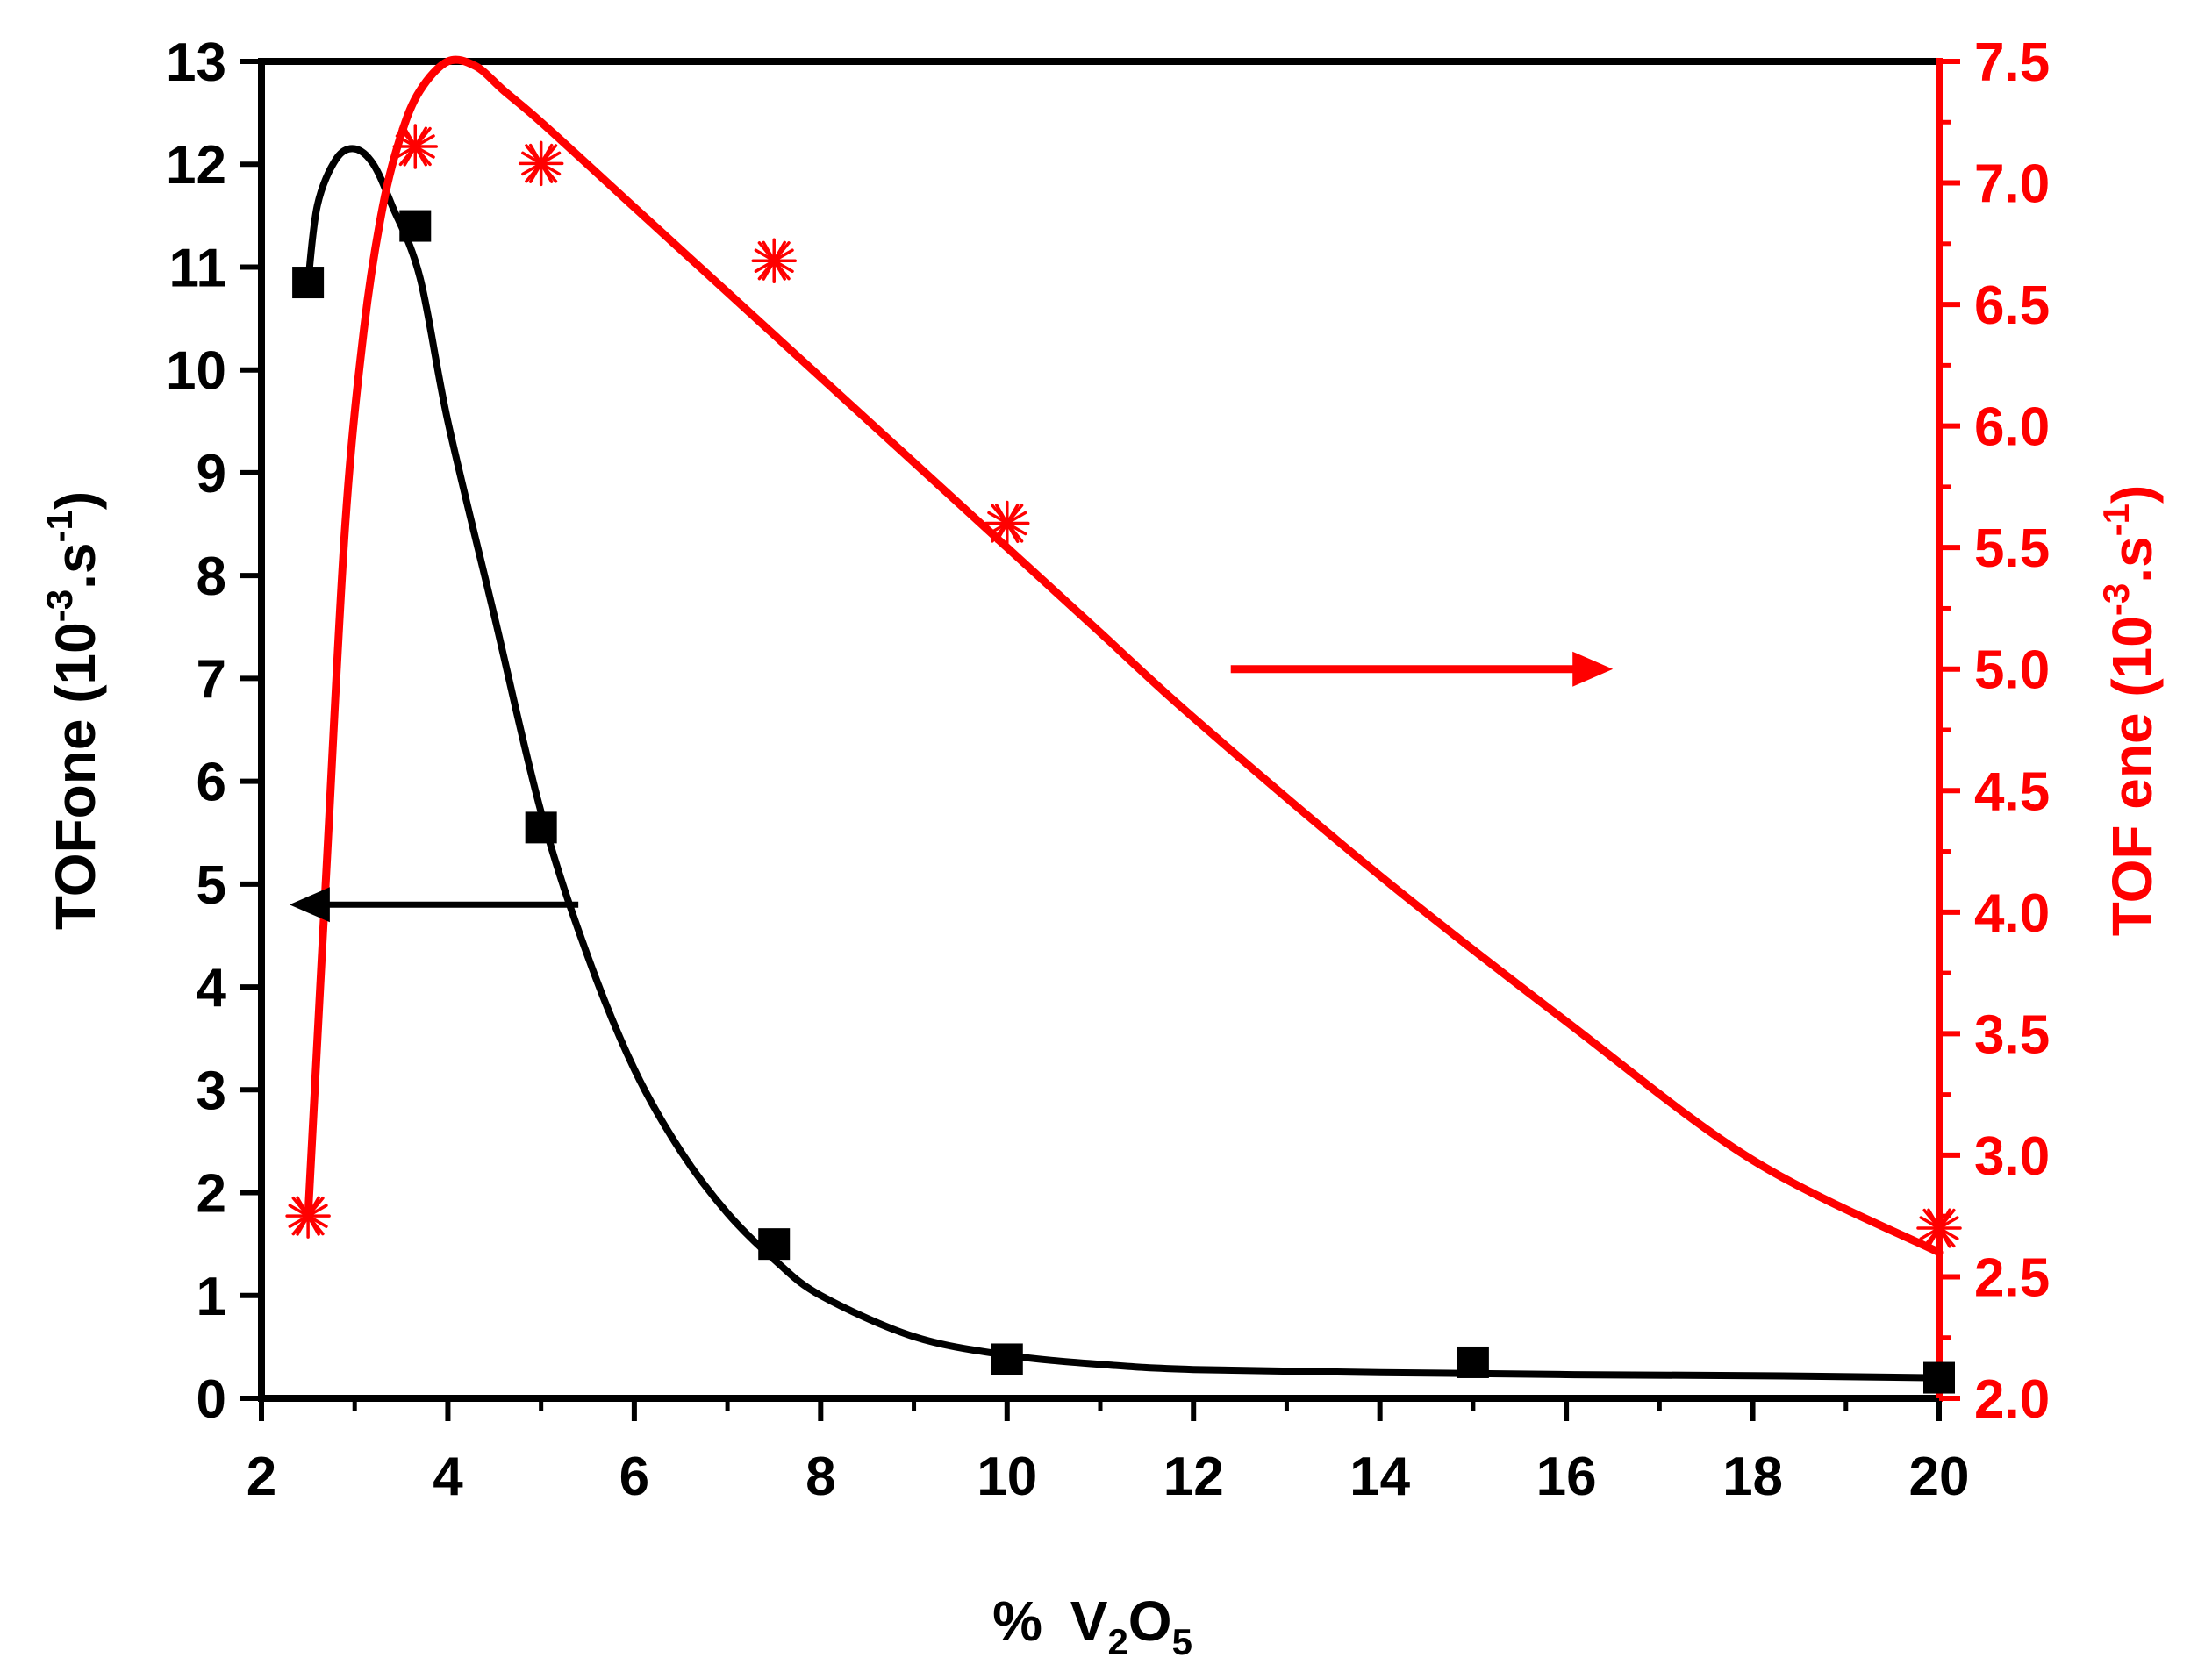  What do you see at coordinates (59, 605) in the screenshot?
I see `y-left-title-sup1: -3` at bounding box center [59, 605].